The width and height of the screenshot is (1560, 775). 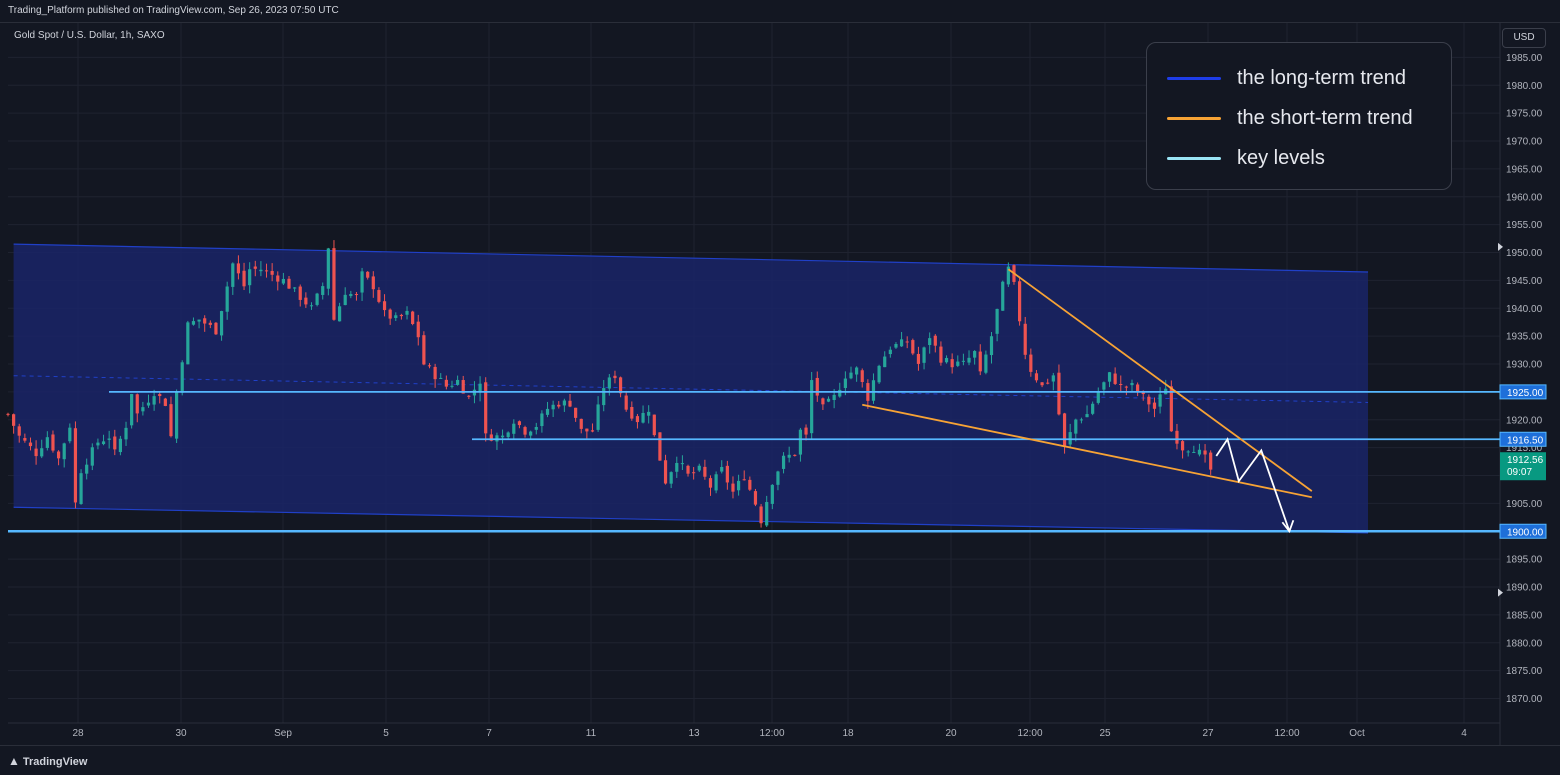 What do you see at coordinates (1464, 733) in the screenshot?
I see `time-tick-label: 4` at bounding box center [1464, 733].